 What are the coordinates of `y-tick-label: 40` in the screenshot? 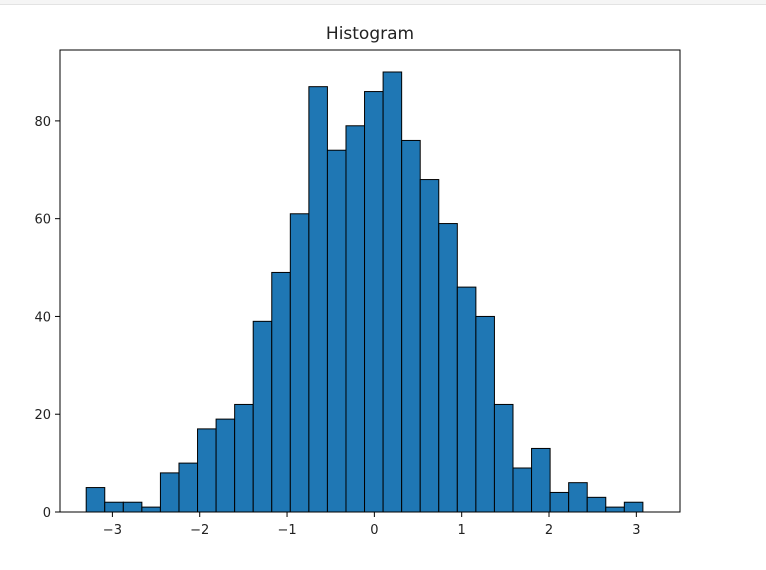 It's located at (42, 317).